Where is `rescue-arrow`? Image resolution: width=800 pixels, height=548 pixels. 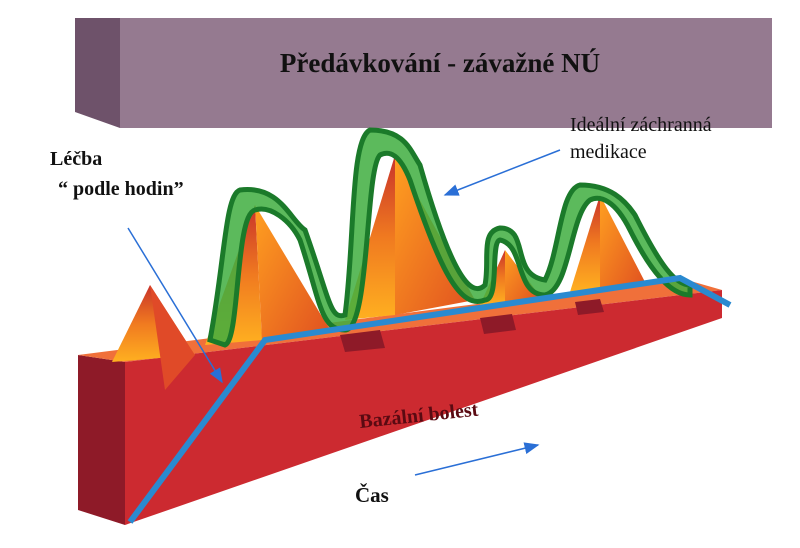 rescue-arrow is located at coordinates (502, 172).